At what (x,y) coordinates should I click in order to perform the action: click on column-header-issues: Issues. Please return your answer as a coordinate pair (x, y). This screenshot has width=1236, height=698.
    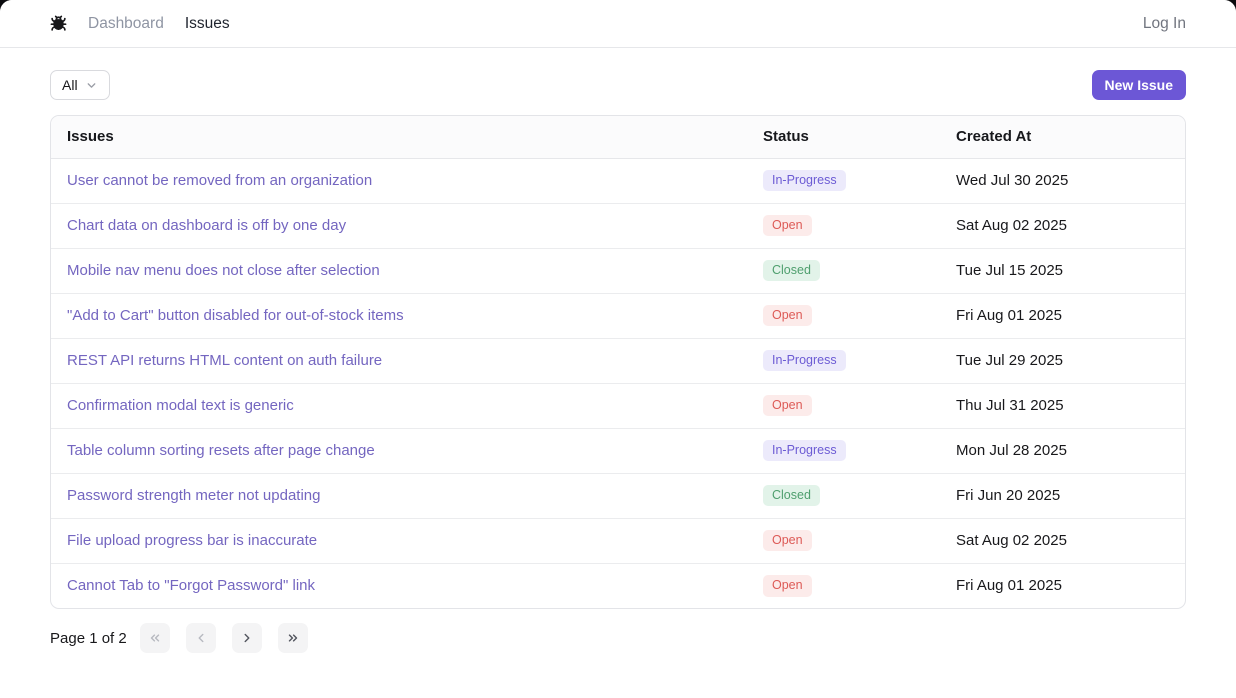
    Looking at the image, I should click on (399, 137).